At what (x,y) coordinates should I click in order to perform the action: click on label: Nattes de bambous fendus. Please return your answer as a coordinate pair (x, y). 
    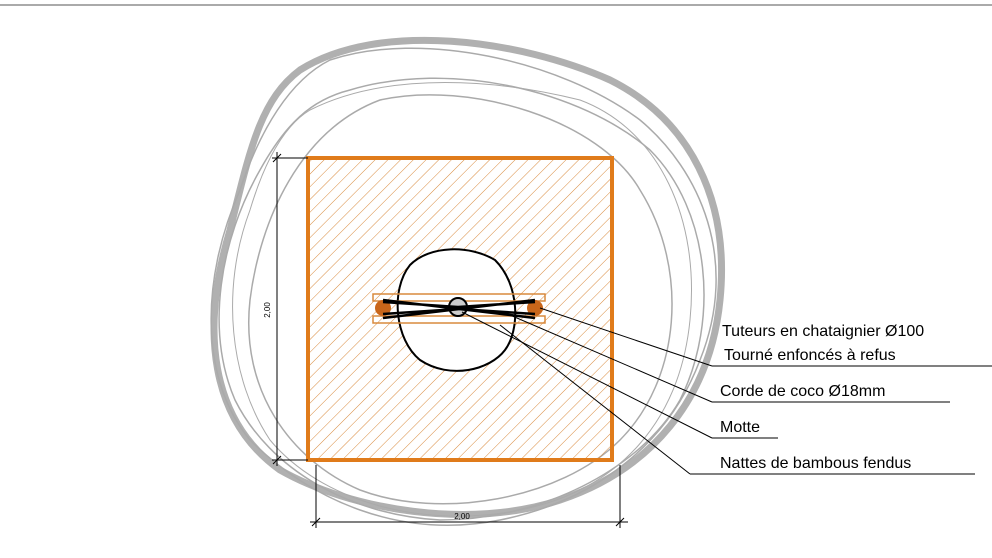
    Looking at the image, I should click on (815, 463).